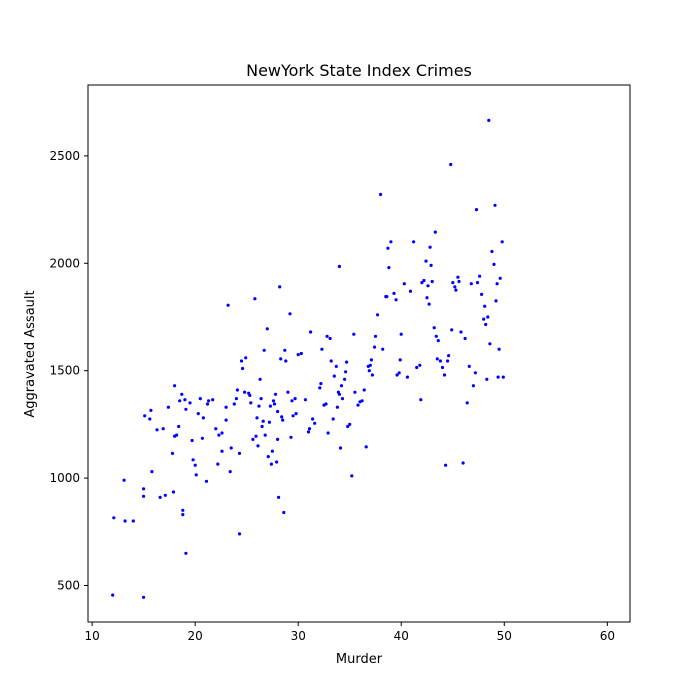 This screenshot has width=700, height=700. Describe the element at coordinates (64, 478) in the screenshot. I see `y-tick-label: 1000` at that location.